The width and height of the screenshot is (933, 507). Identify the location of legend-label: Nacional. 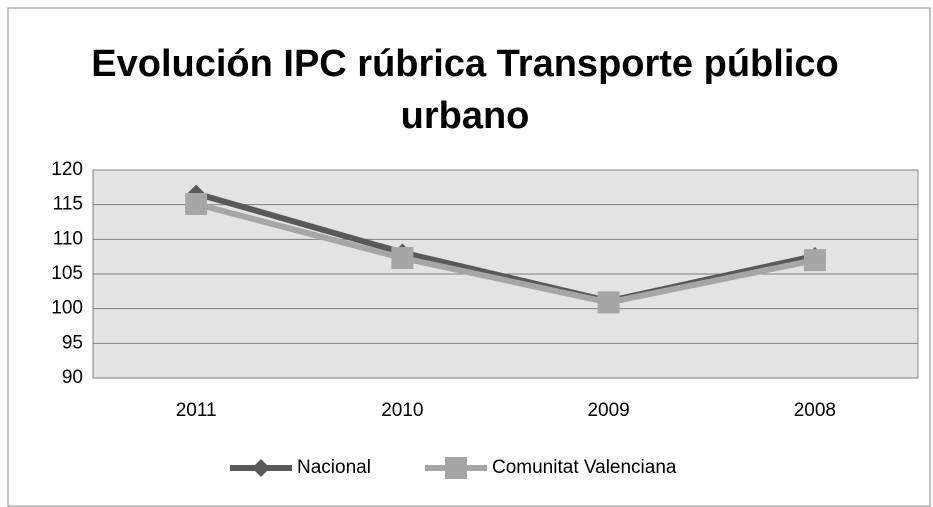
(334, 467).